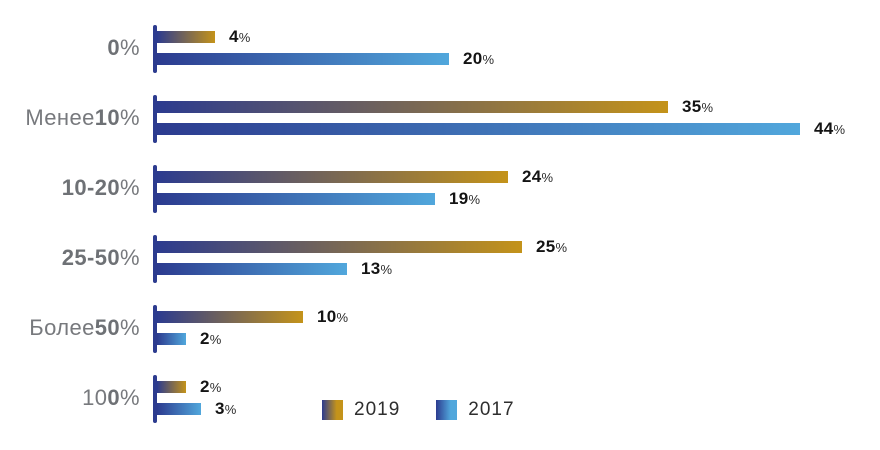 This screenshot has width=880, height=450. Describe the element at coordinates (510, 335) in the screenshot. I see `plot-area: 10% 2%` at that location.